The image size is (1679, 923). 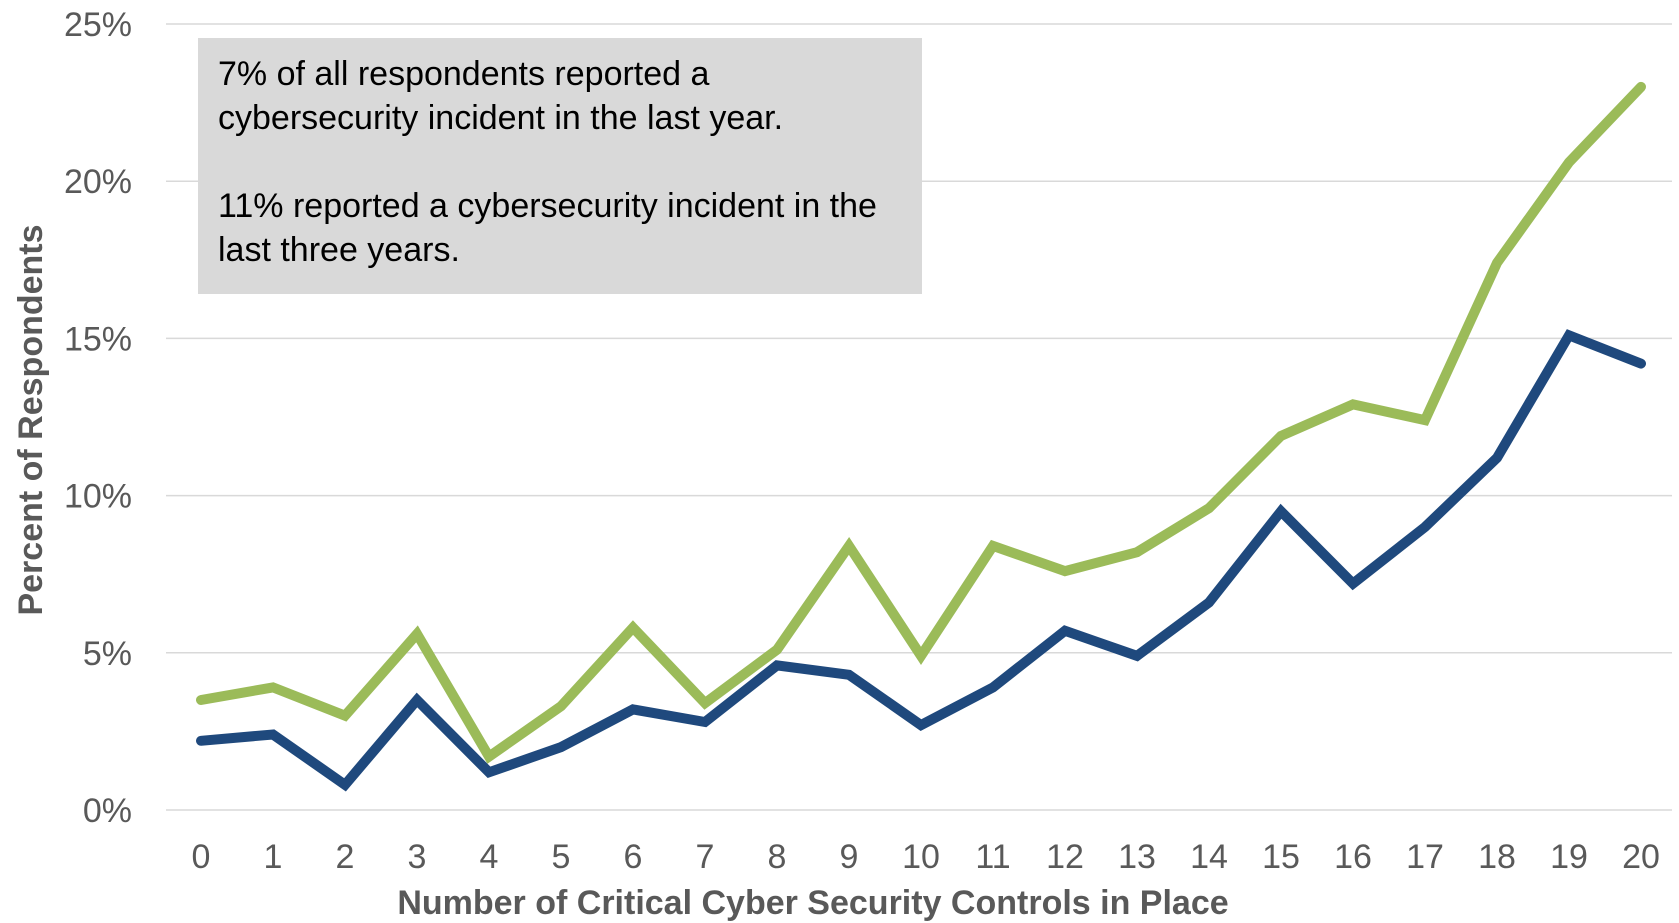 I want to click on x-tick-label: 9, so click(x=849, y=857).